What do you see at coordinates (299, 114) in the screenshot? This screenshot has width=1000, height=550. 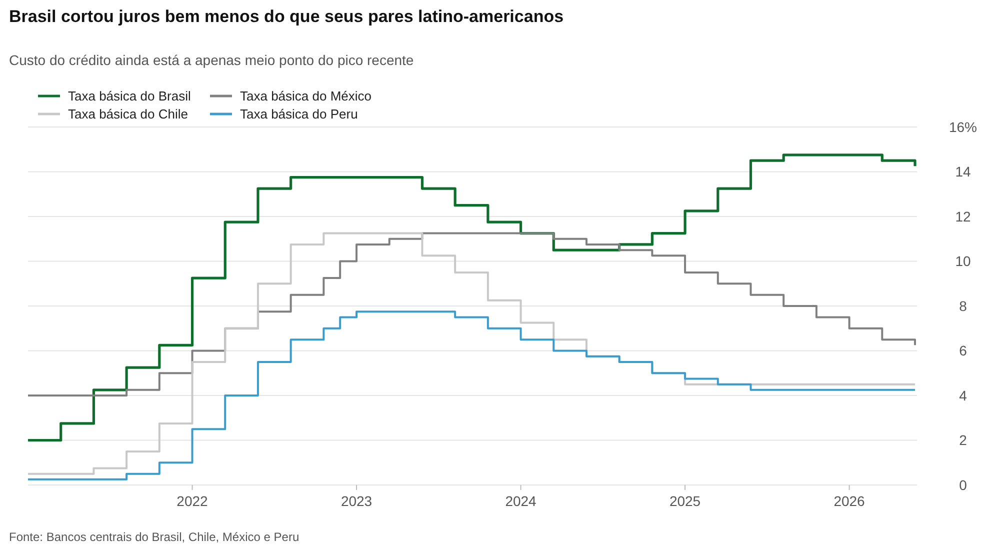 I see `legend-label: Taxa básica do Peru` at bounding box center [299, 114].